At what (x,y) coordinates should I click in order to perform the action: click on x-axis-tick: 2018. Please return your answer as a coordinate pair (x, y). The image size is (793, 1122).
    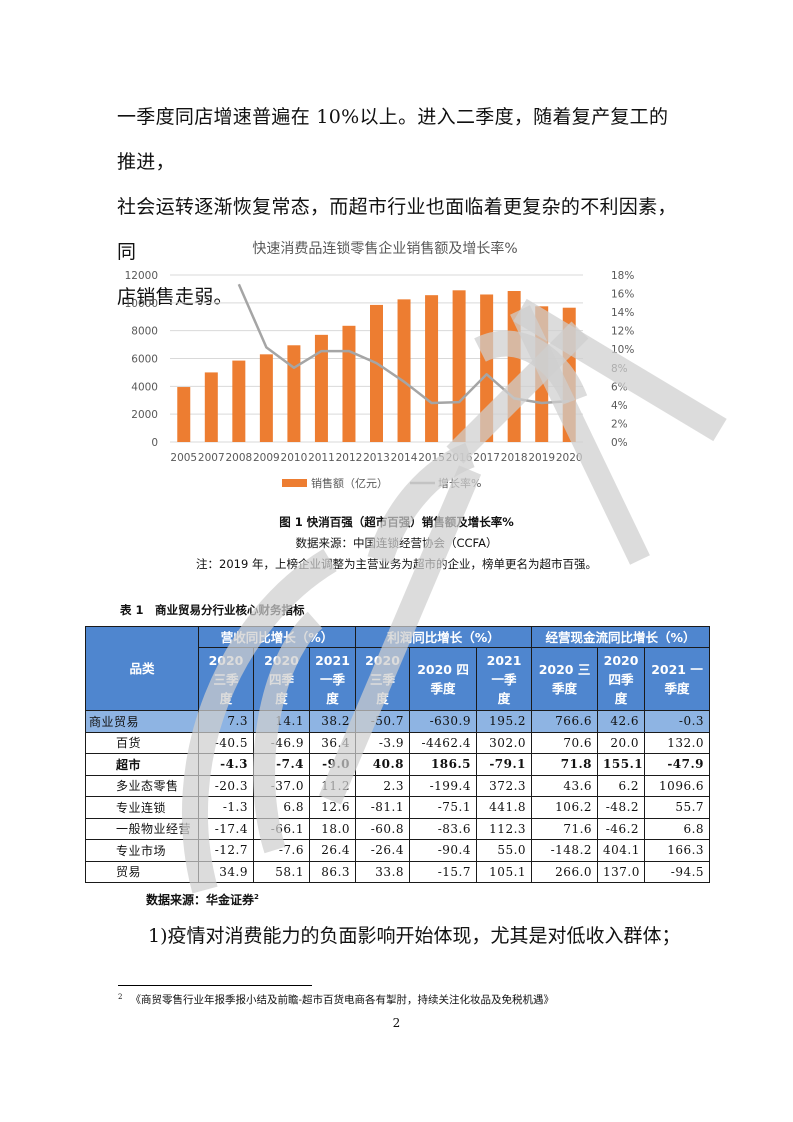
    Looking at the image, I should click on (514, 458).